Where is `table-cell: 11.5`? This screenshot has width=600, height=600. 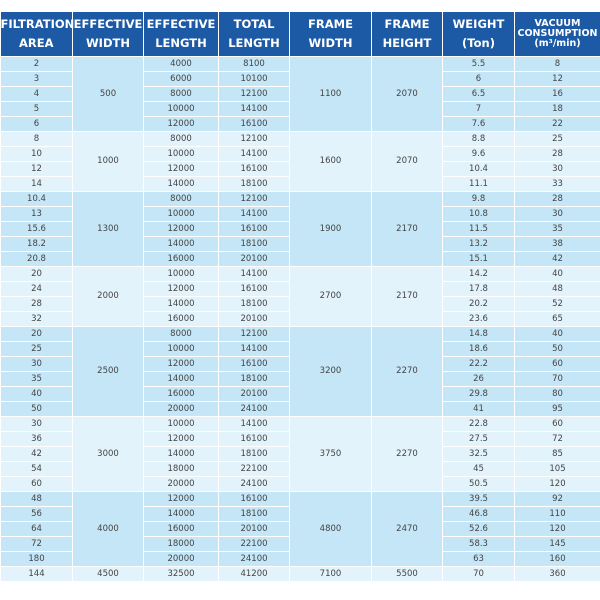 table-cell: 11.5 is located at coordinates (478, 229).